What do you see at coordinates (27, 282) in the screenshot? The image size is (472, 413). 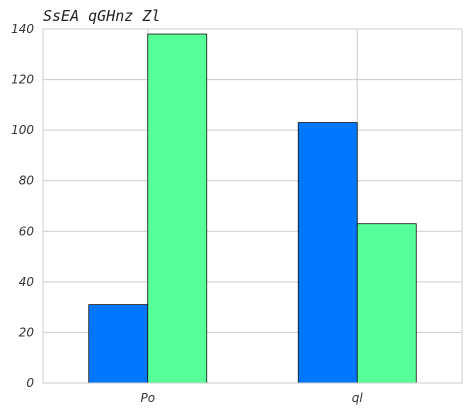 I see `y-tick-label: 40` at bounding box center [27, 282].